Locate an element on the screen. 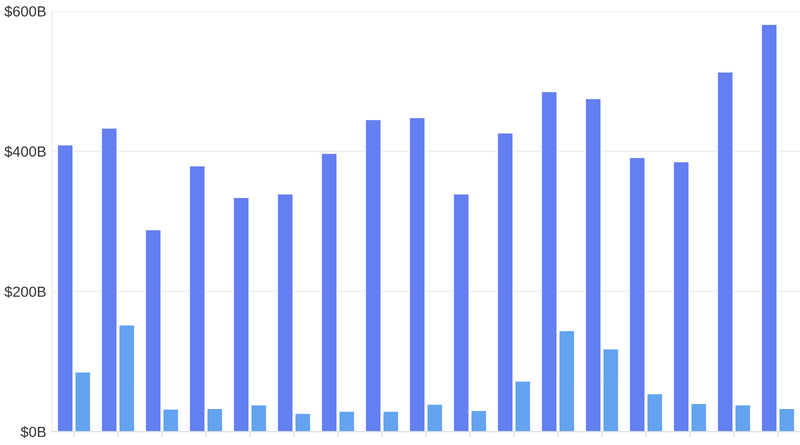  y-tick-label: $0B is located at coordinates (33, 432).